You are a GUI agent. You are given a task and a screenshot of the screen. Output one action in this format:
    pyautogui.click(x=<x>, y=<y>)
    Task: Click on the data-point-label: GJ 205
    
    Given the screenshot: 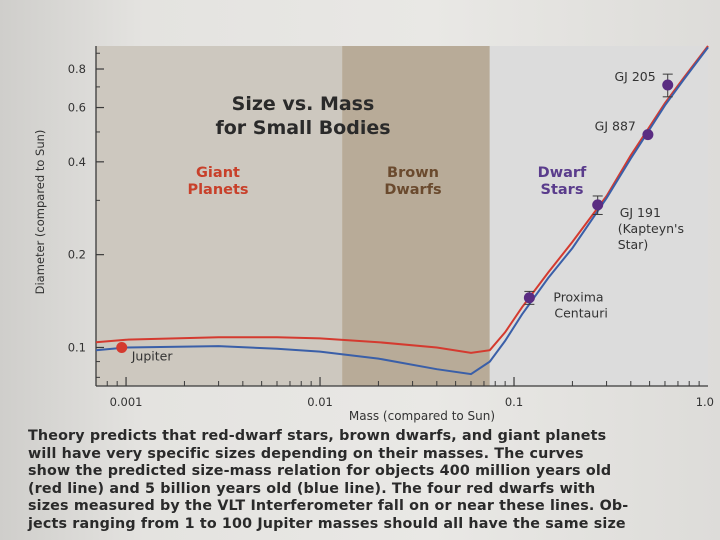 What is the action you would take?
    pyautogui.click(x=635, y=76)
    